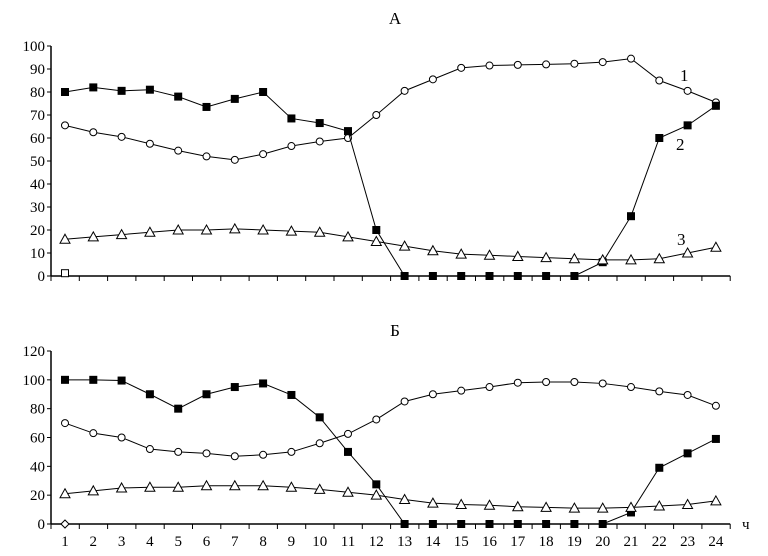 Image resolution: width=768 pixels, height=556 pixels. Describe the element at coordinates (395, 330) in the screenshot. I see `panel-b-title: Б` at that location.